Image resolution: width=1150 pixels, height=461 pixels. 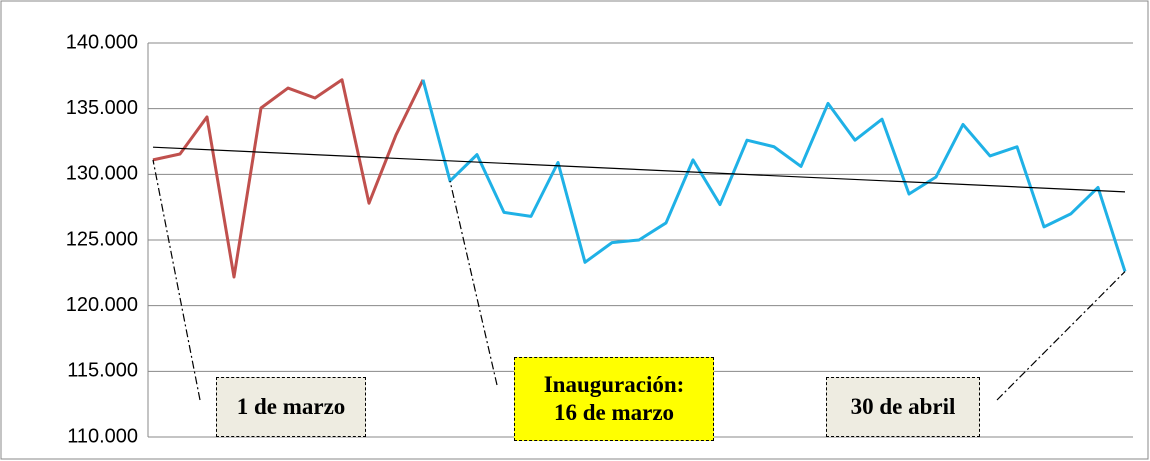 I want to click on trendline, so click(x=639, y=169).